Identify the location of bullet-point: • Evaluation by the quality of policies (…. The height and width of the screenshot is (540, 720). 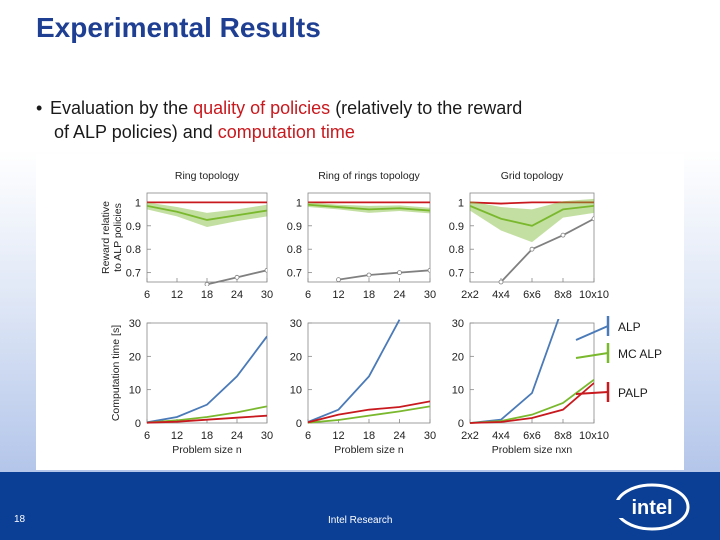
(361, 120).